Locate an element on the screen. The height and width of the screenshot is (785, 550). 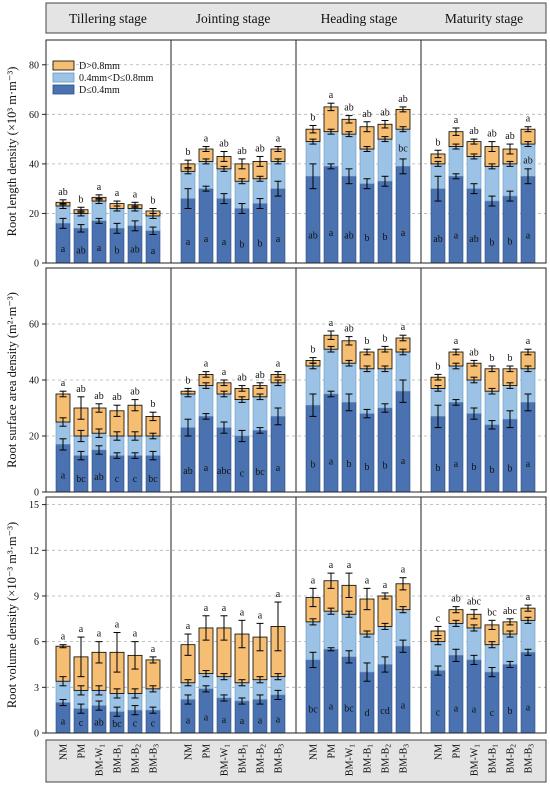
legend-swatch is located at coordinates (63, 89).